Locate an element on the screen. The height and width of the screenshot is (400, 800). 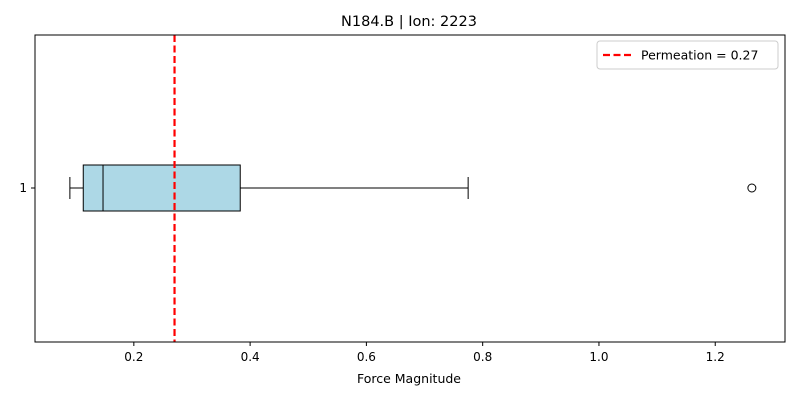
x-axis-label: Force Magnitude is located at coordinates (409, 378).